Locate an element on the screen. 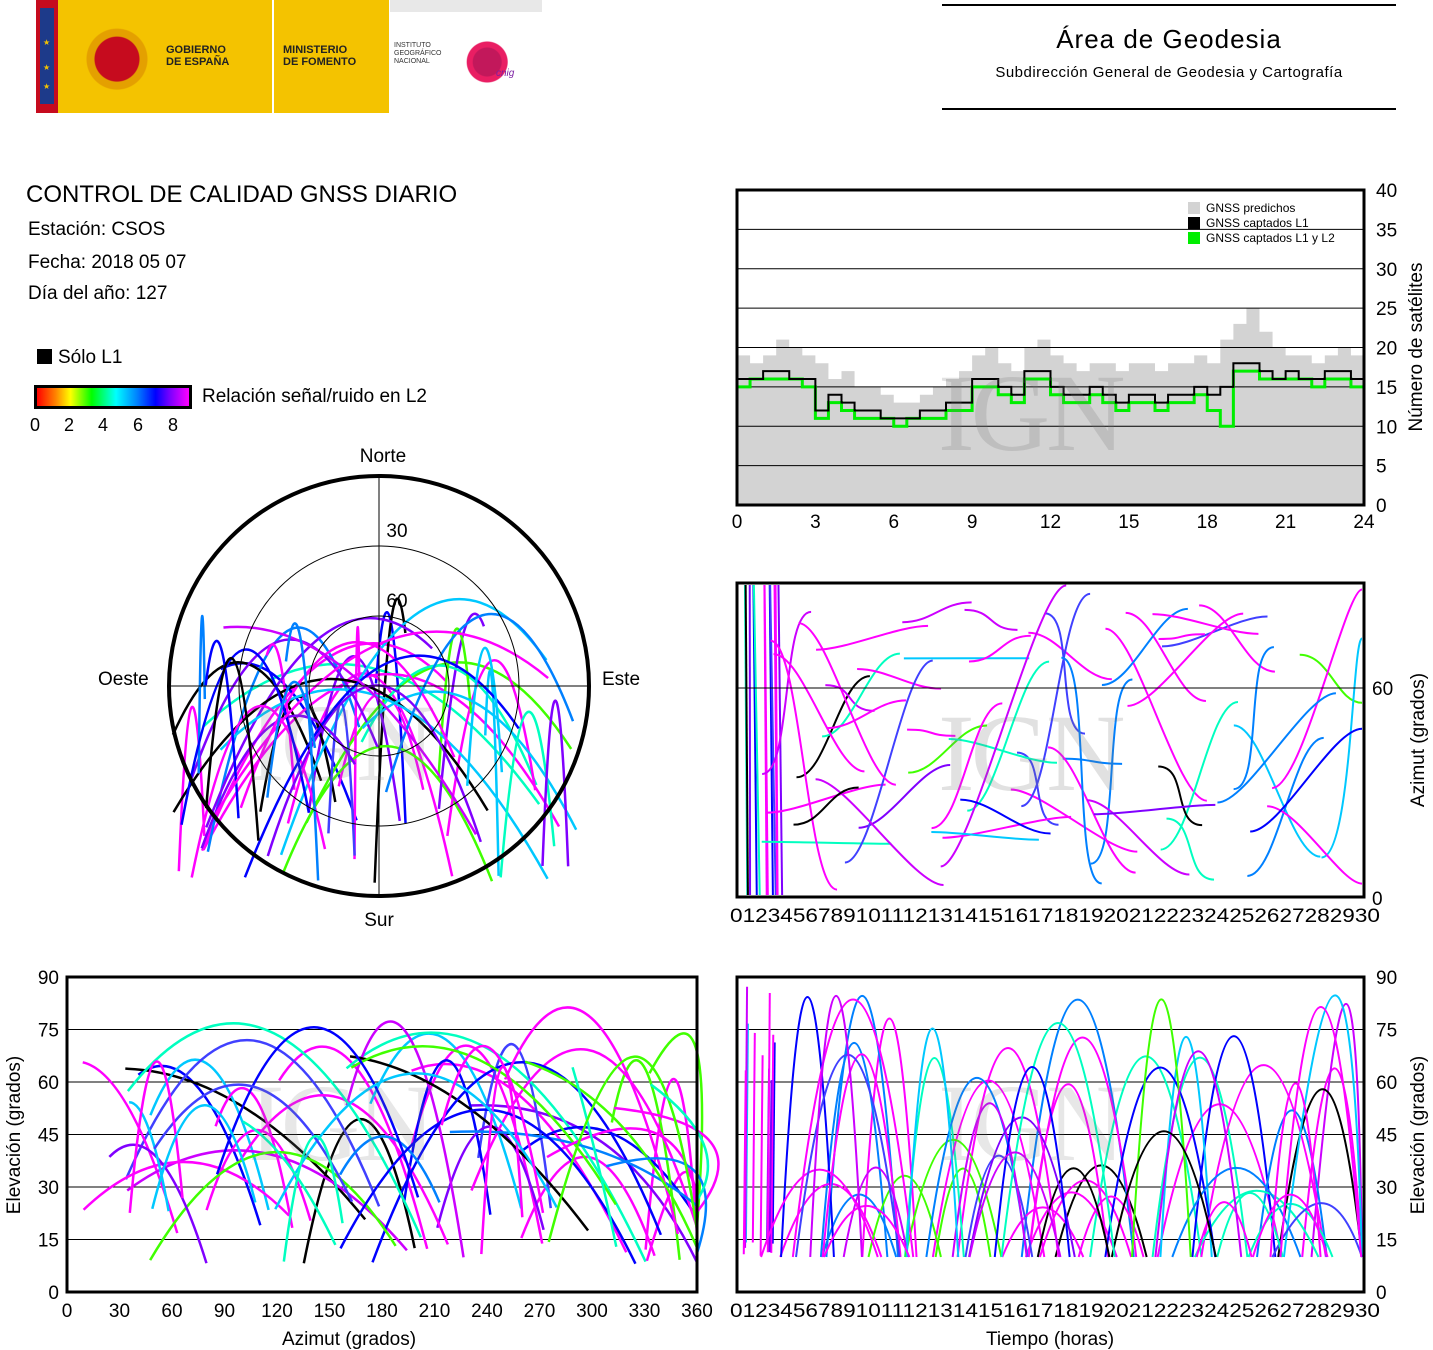 The height and width of the screenshot is (1350, 1433). predicted-area is located at coordinates (1050, 406).